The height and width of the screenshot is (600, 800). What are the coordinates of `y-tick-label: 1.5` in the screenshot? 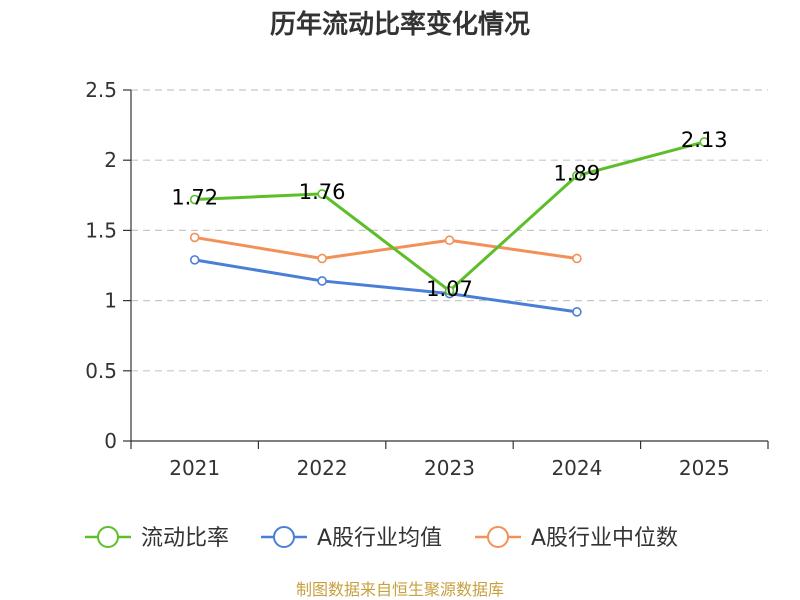 It's located at (101, 230).